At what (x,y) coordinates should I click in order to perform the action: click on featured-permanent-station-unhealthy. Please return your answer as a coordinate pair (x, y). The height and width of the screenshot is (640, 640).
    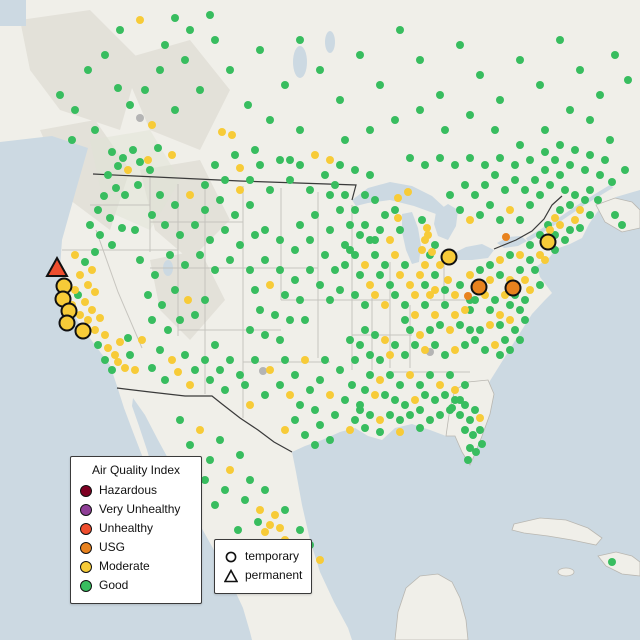
    Looking at the image, I should click on (57, 266).